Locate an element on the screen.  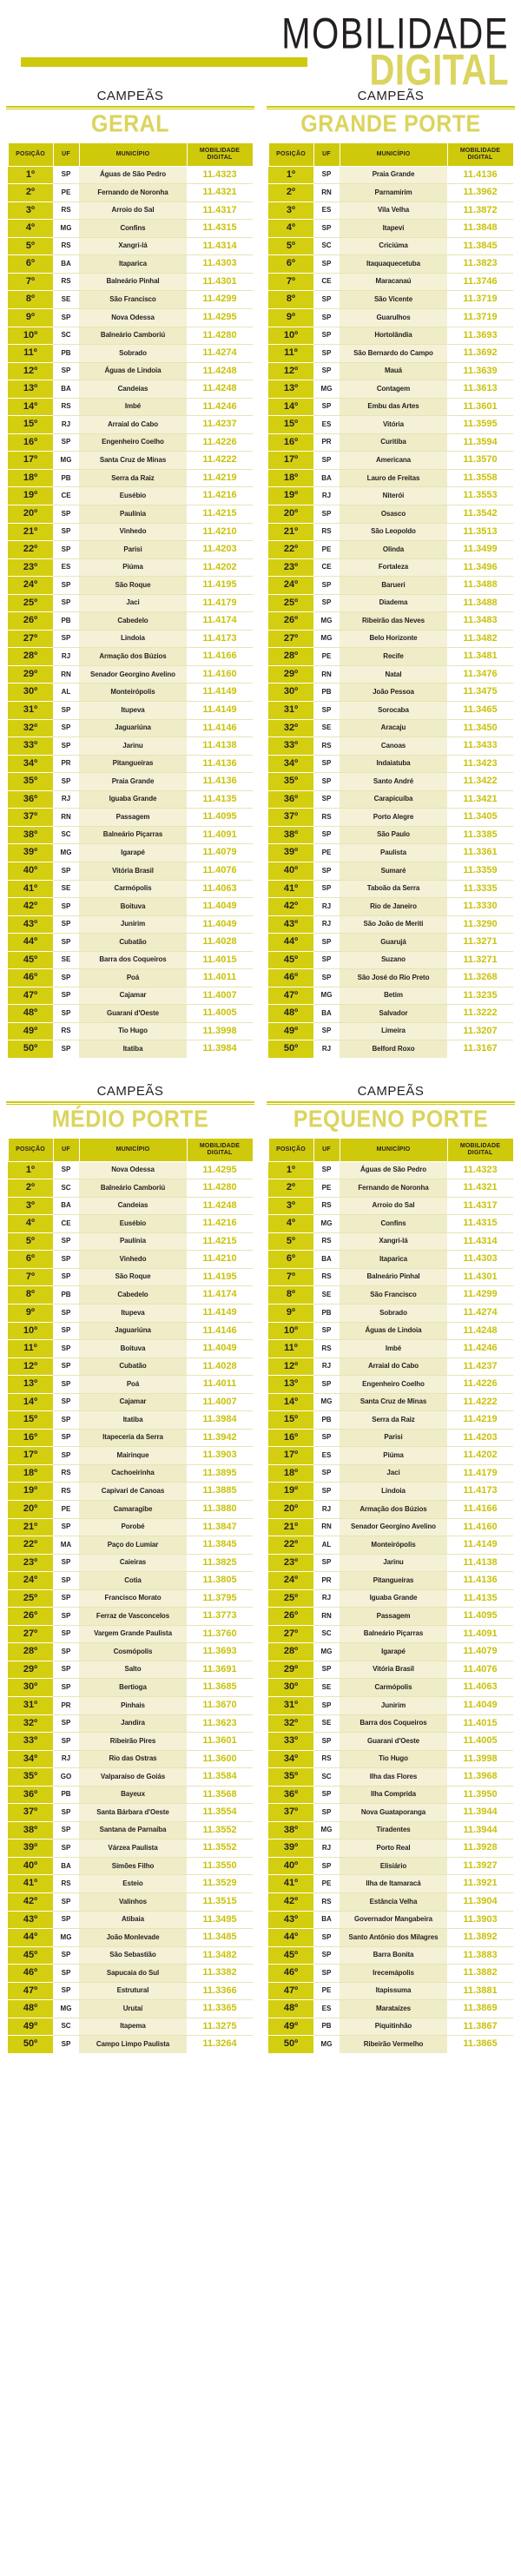
table-row: 46º SP Poá 11.4011 is located at coordinates (130, 978).